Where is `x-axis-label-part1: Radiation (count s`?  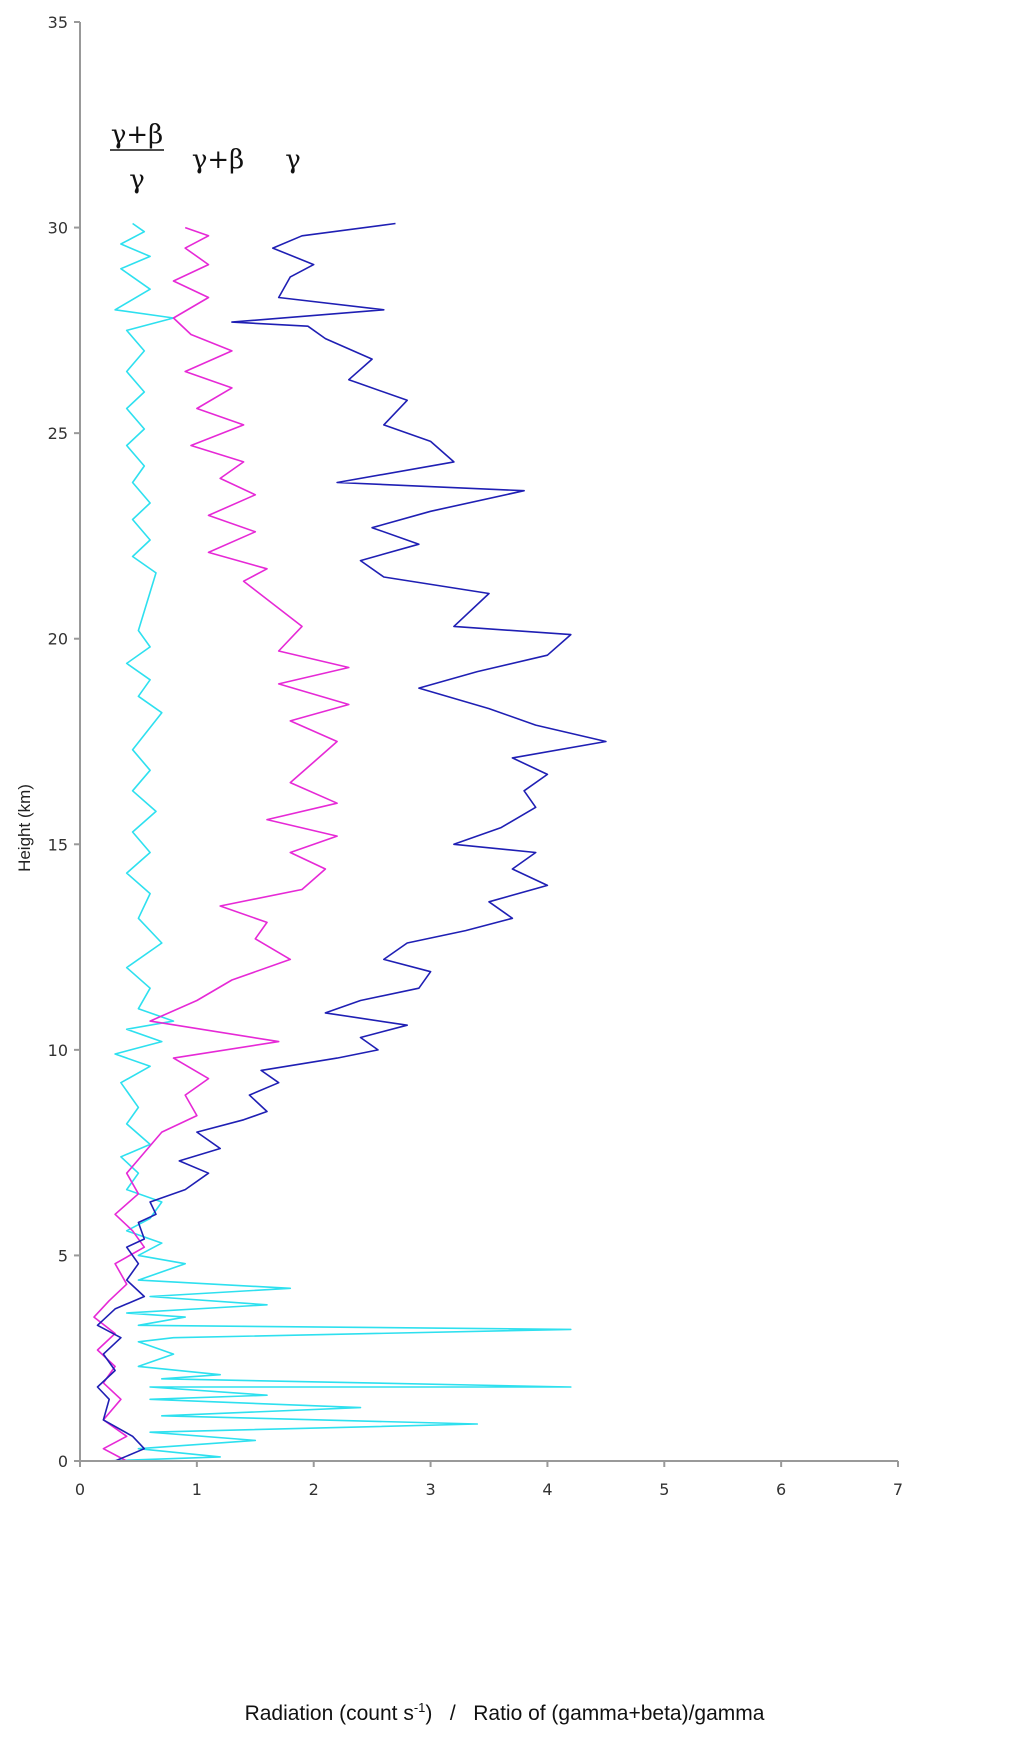 x-axis-label-part1: Radiation (count s is located at coordinates (329, 1713).